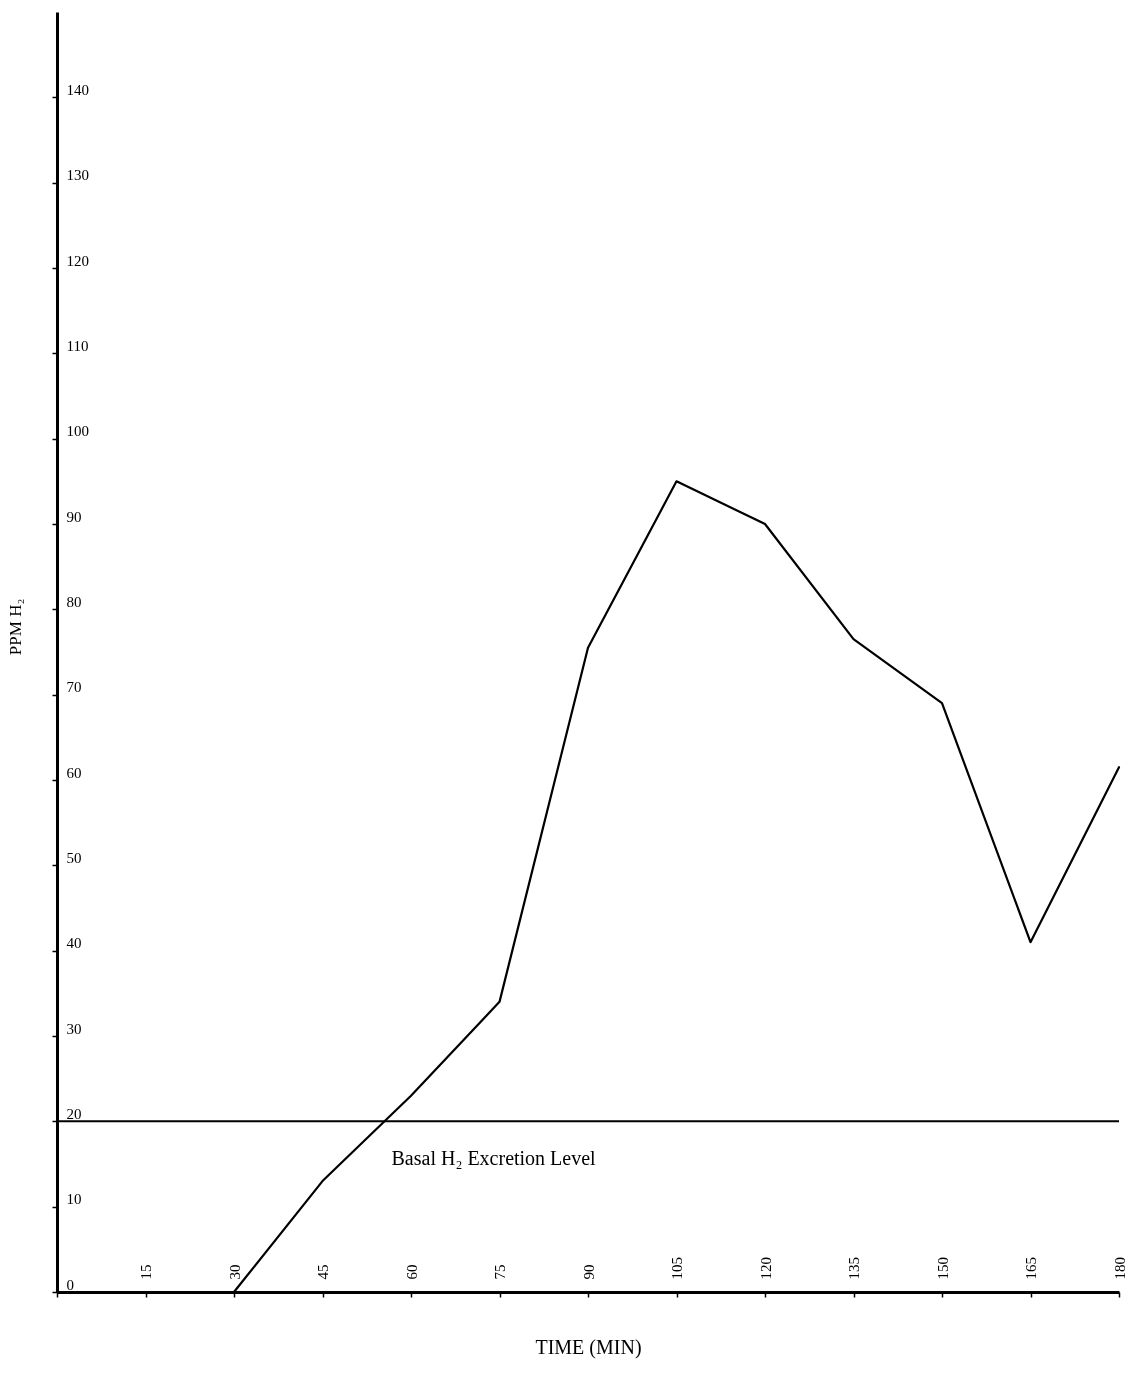  Describe the element at coordinates (500, 1272) in the screenshot. I see `x-tick-label: 75` at that location.